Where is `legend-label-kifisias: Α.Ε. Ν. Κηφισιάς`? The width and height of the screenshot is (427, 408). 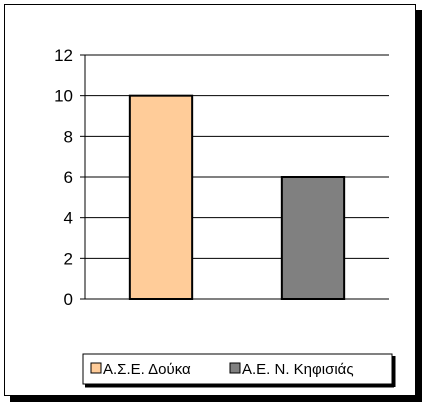
legend-label-kifisias: Α.Ε. Ν. Κηφισιάς is located at coordinates (298, 369).